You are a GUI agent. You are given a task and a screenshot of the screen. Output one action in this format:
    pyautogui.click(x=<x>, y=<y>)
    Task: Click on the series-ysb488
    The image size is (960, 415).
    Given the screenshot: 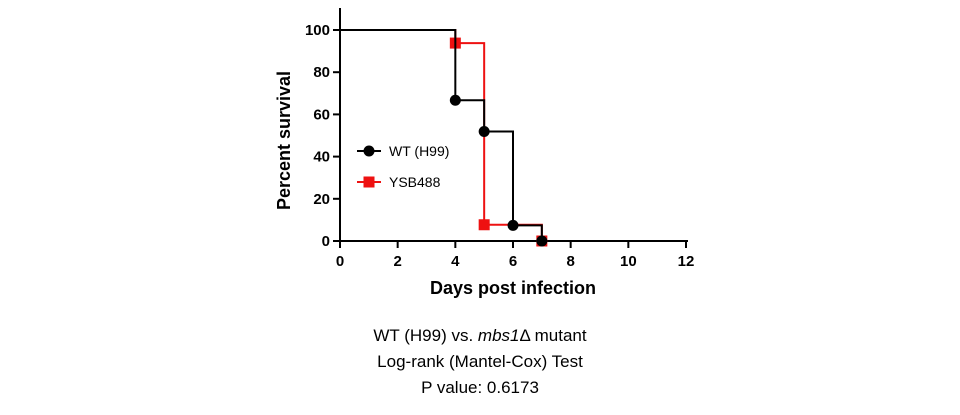 What is the action you would take?
    pyautogui.click(x=444, y=138)
    